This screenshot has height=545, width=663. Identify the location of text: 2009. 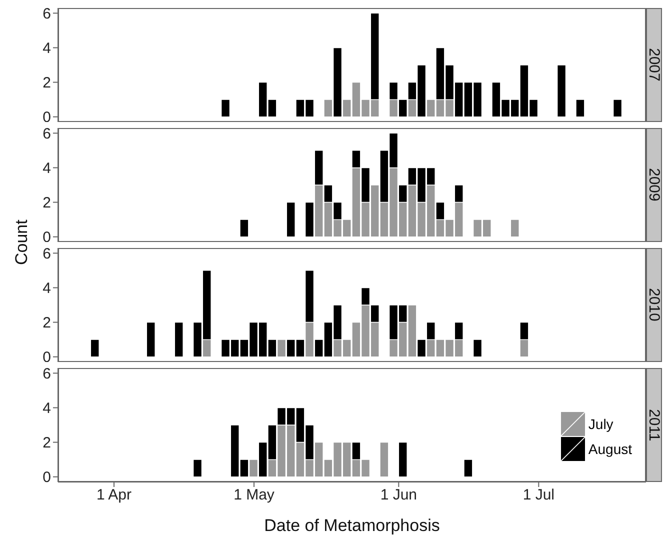
(654, 185).